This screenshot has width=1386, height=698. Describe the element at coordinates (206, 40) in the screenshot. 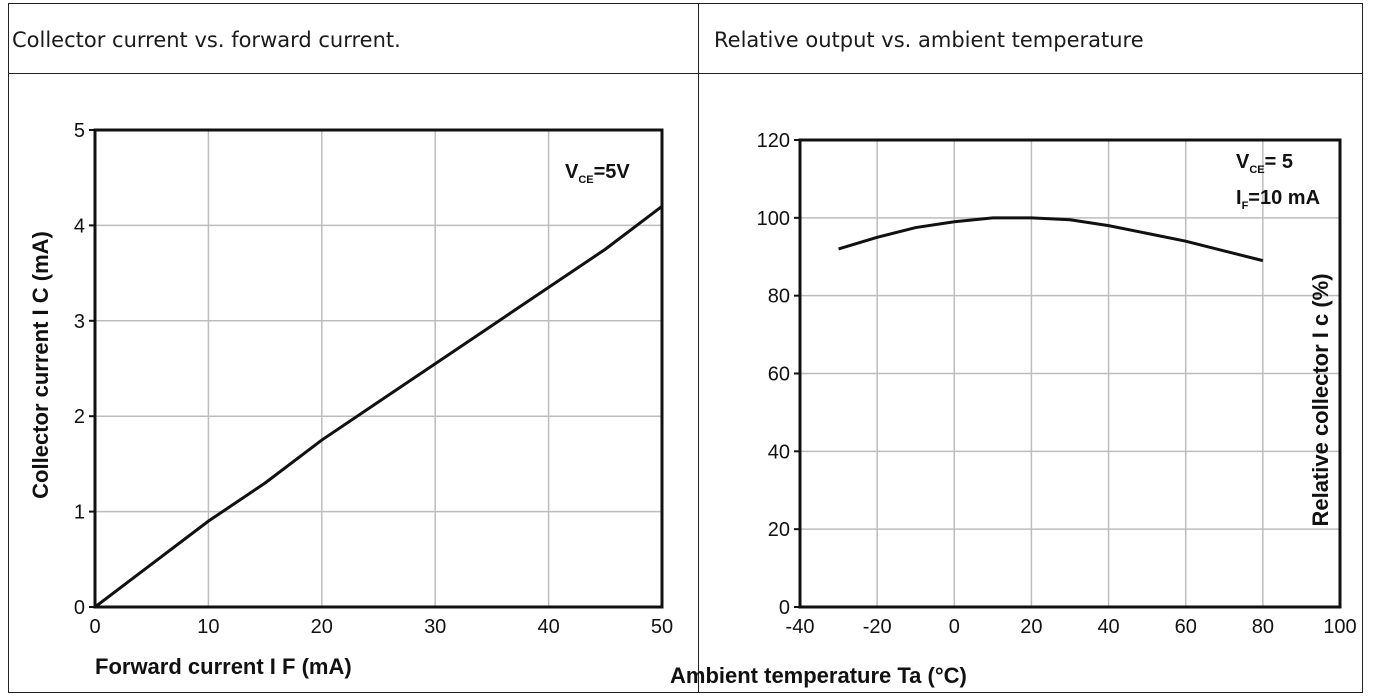

I see `left-panel-title: Collector current vs. forward current.` at that location.